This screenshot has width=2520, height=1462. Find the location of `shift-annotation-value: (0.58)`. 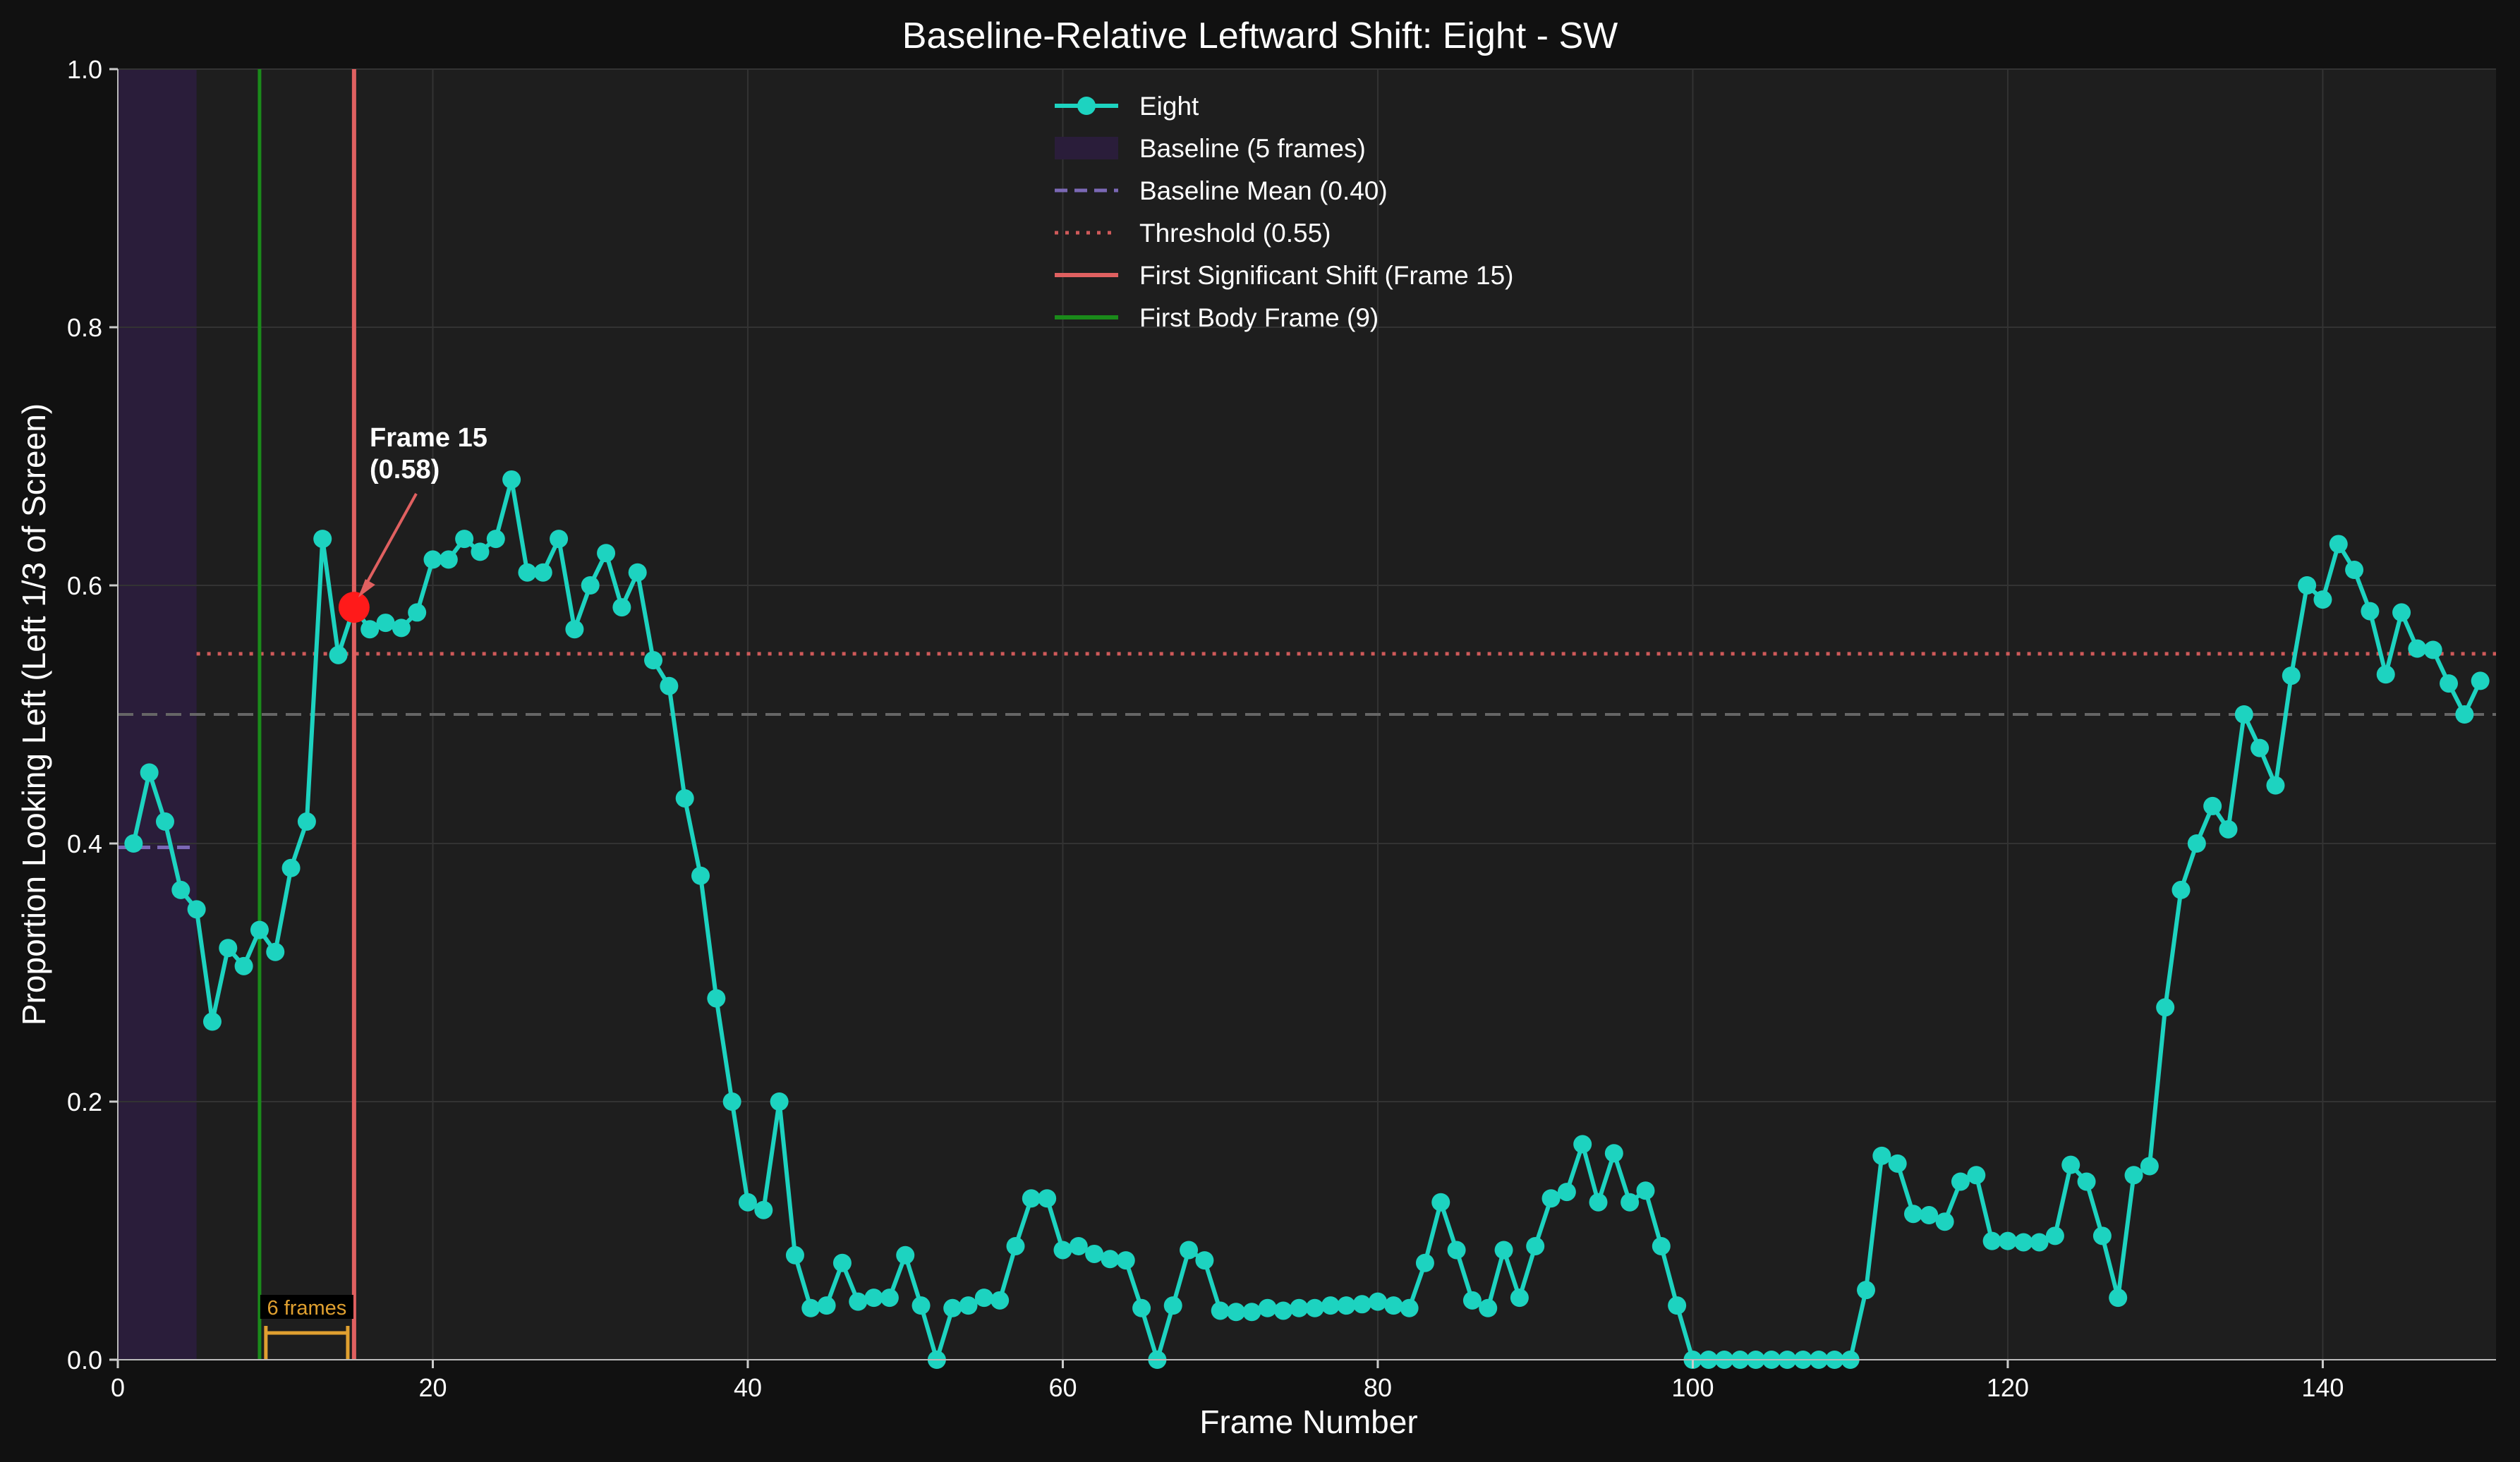

shift-annotation-value: (0.58) is located at coordinates (405, 470).